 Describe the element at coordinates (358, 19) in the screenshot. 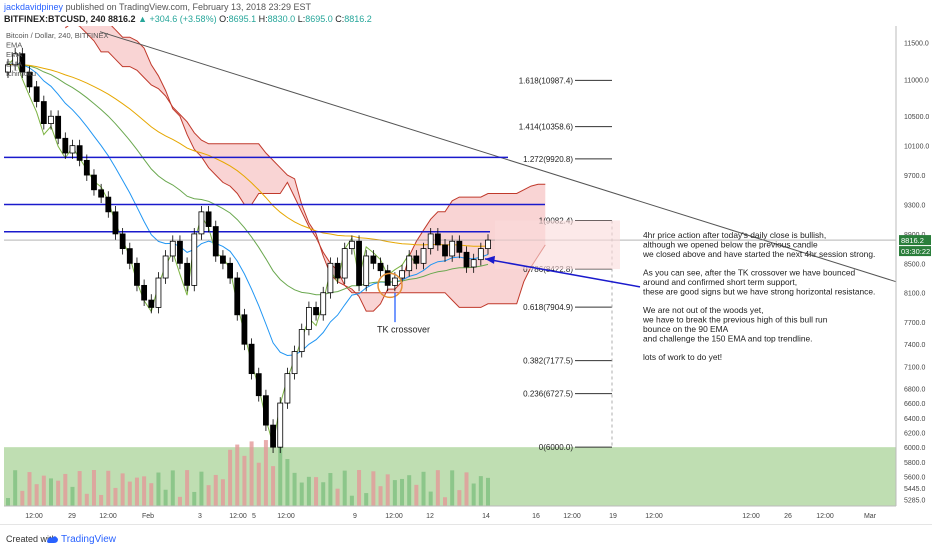

I see `close-value: 8816.2` at that location.